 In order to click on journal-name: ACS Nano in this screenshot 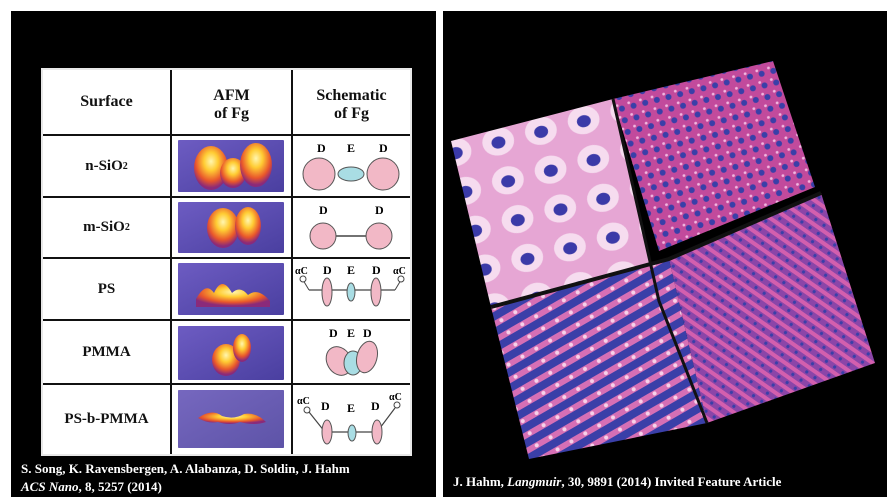, I will do `click(50, 486)`.